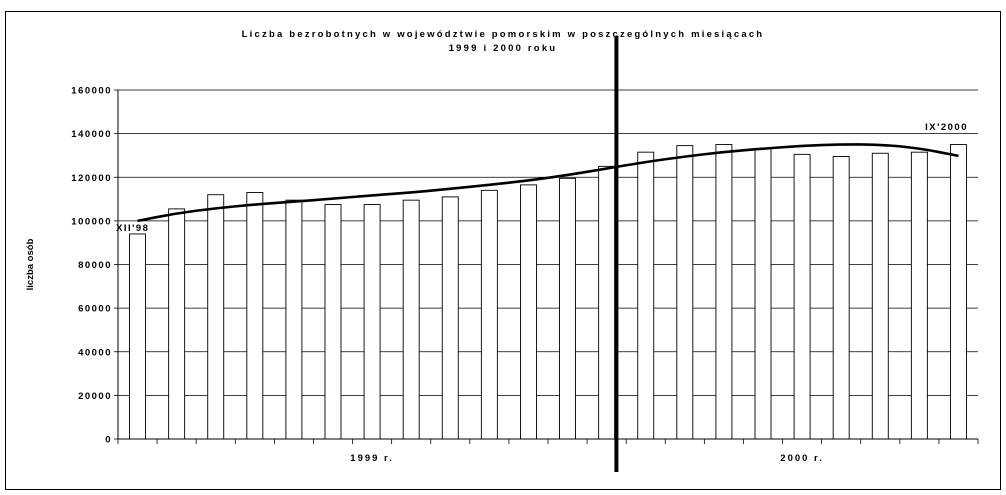  I want to click on y-tick-label: 120000, so click(91, 178).